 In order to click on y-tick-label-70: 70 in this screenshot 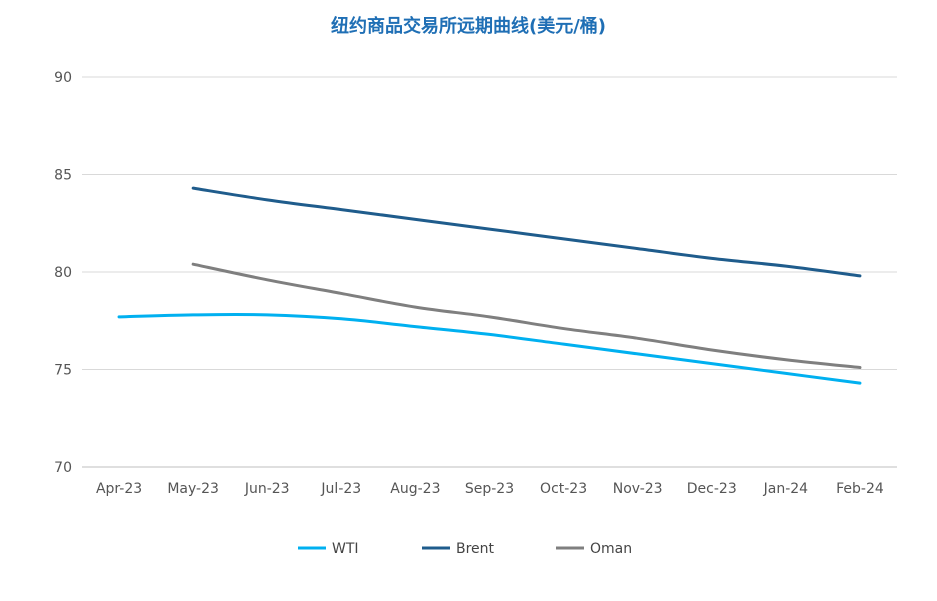, I will do `click(63, 468)`.